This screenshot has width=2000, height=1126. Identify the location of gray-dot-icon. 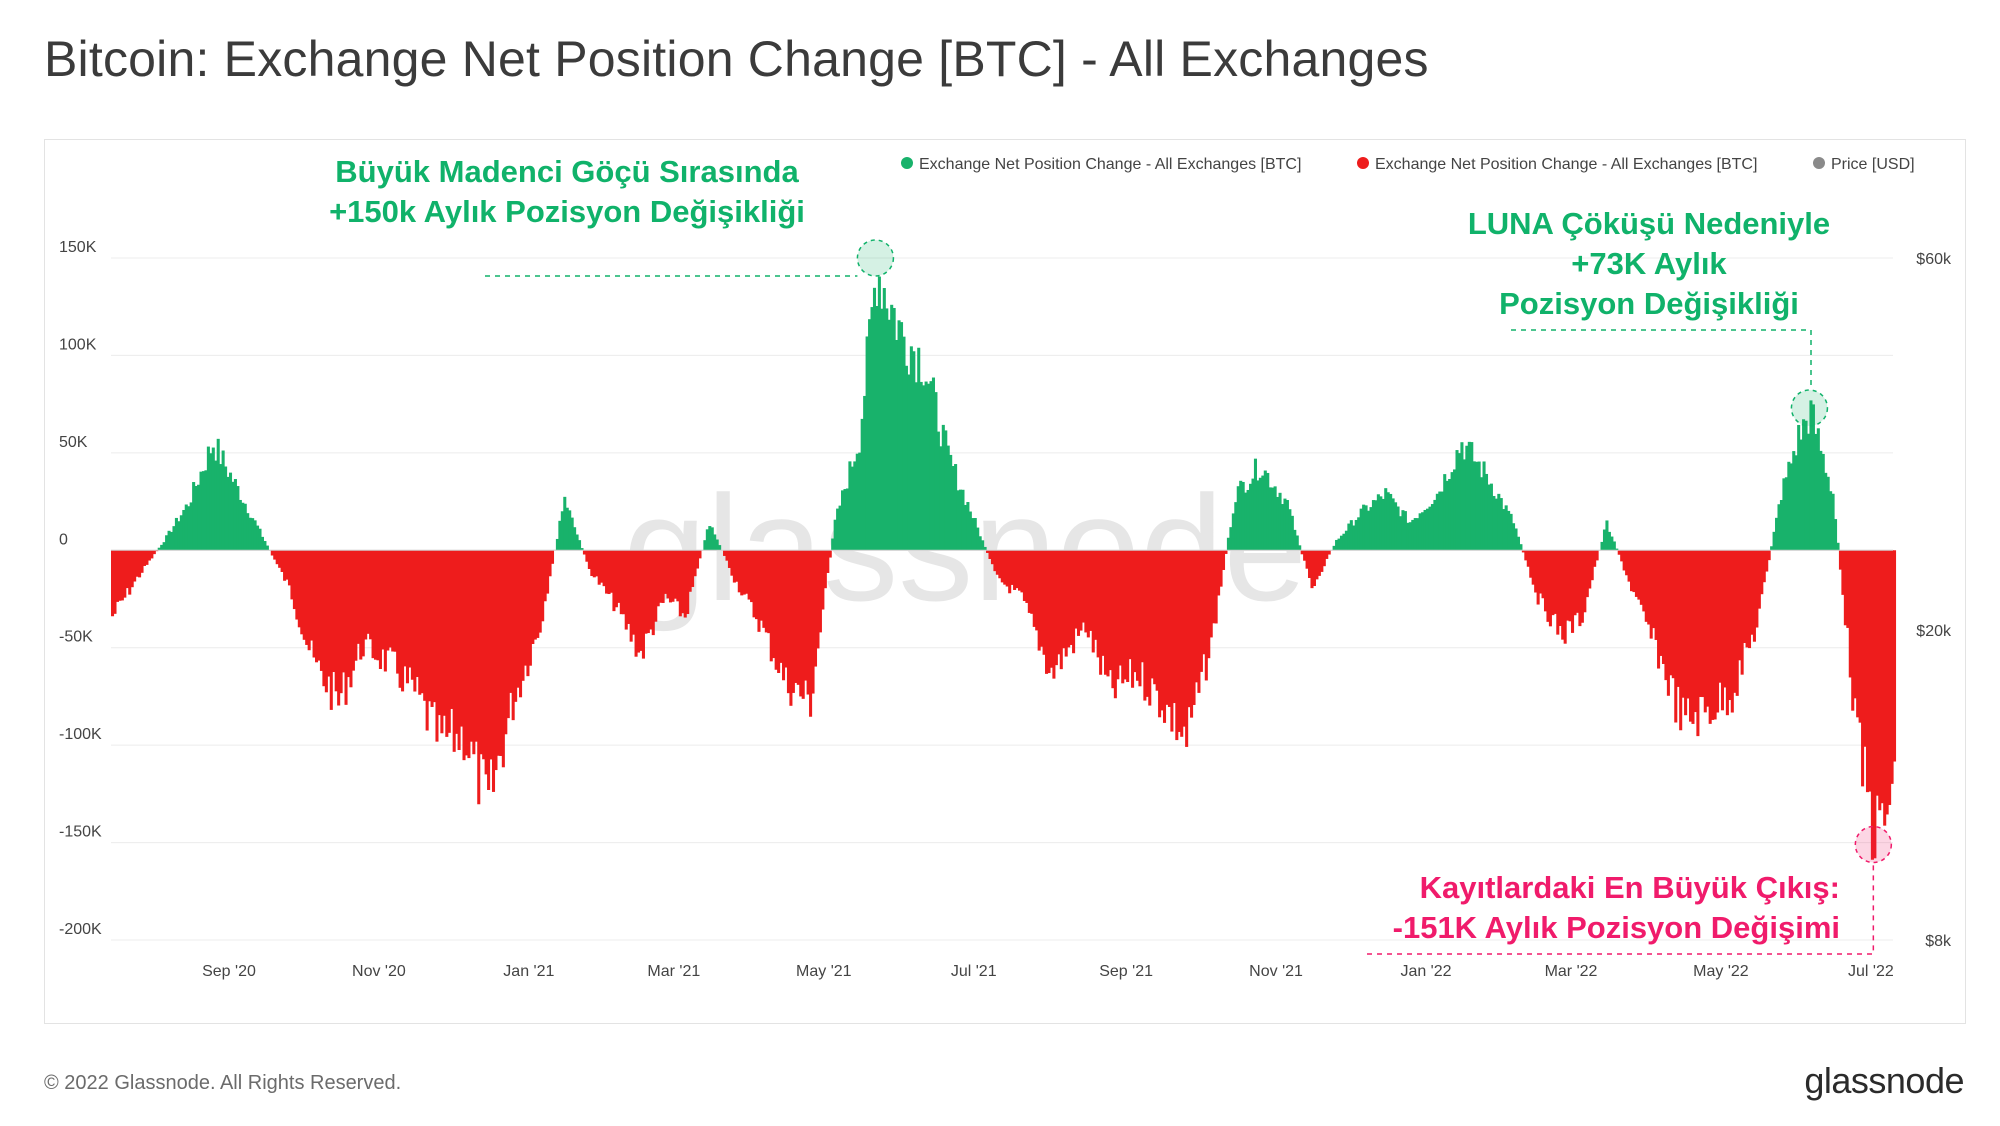
(1819, 163).